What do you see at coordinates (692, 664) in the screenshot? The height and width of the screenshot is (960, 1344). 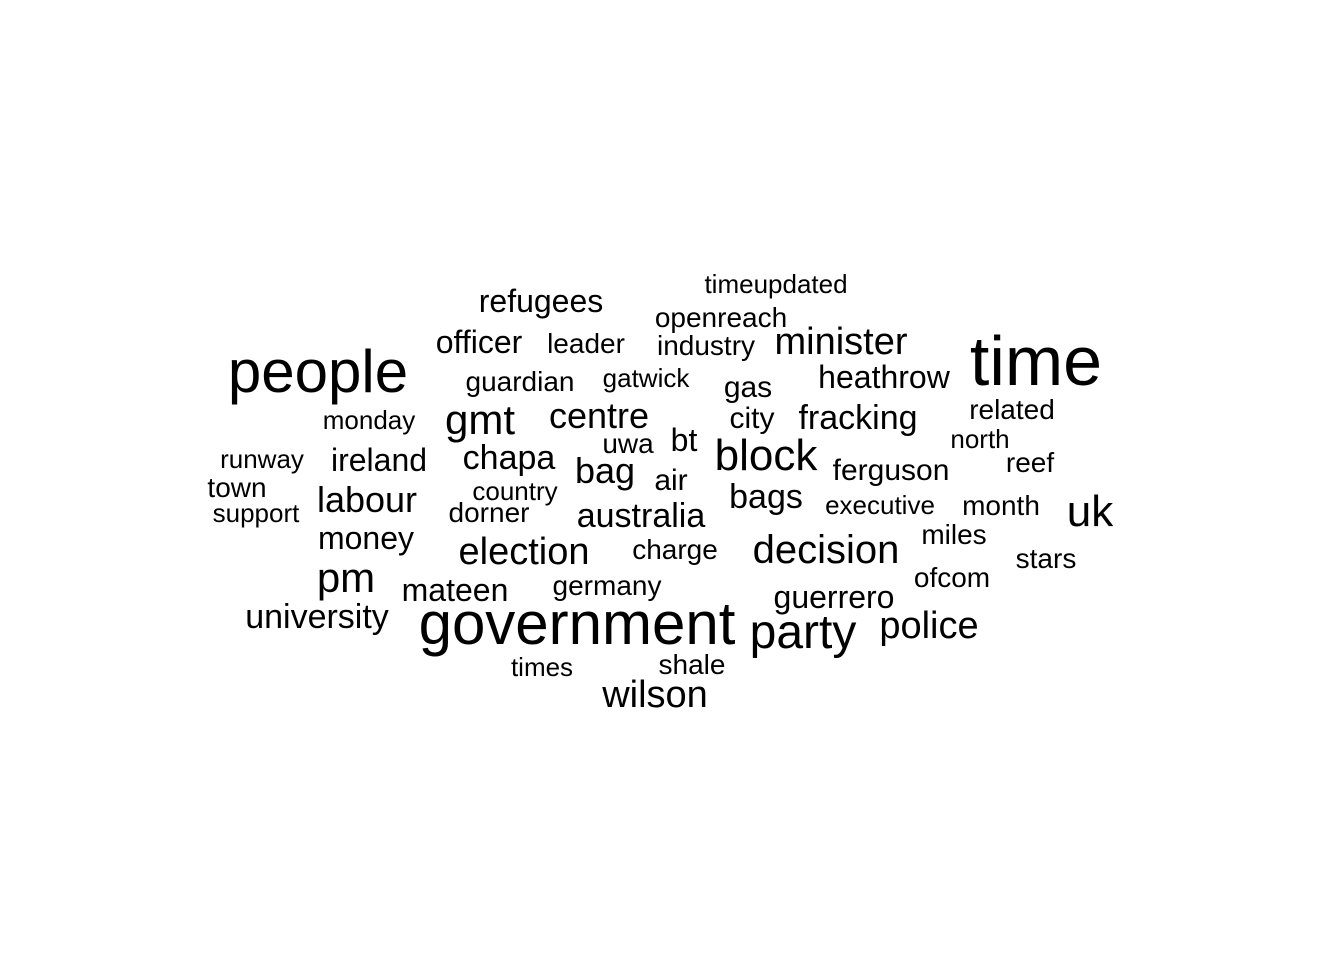 I see `word-shale: shale` at bounding box center [692, 664].